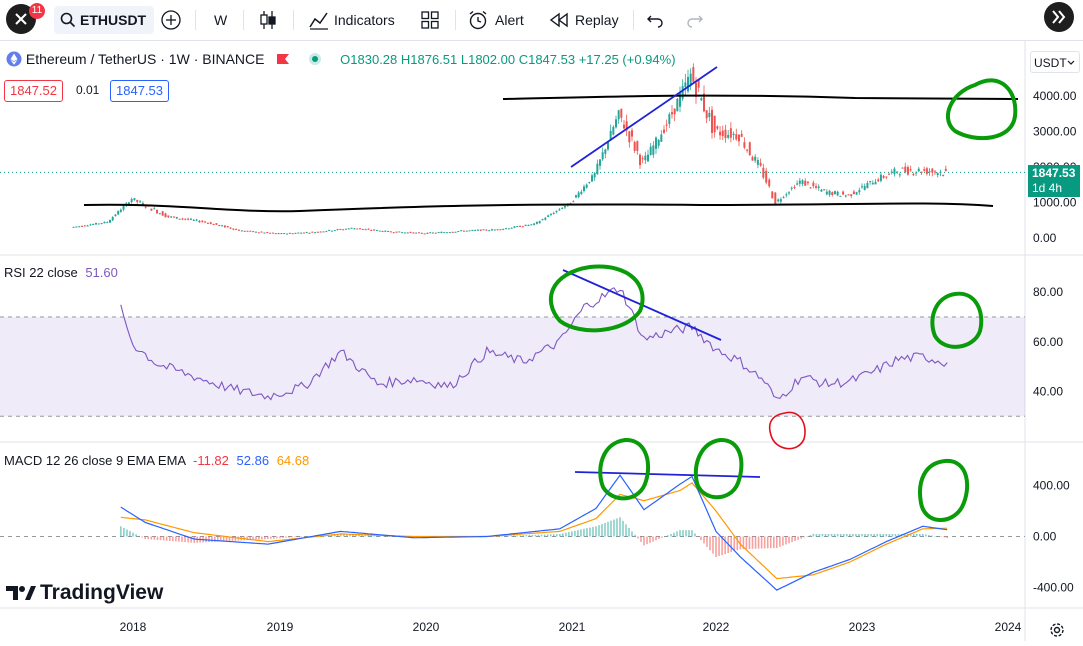  What do you see at coordinates (1055, 203) in the screenshot?
I see `price-axis-tick: 1000.00` at bounding box center [1055, 203].